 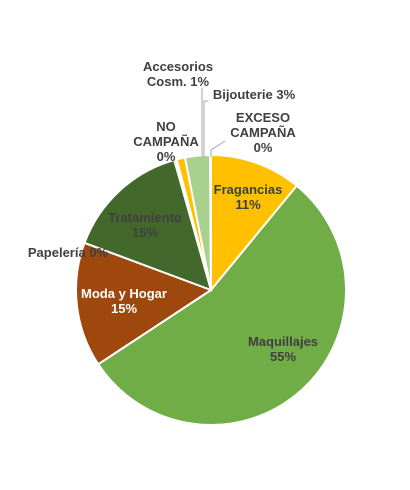 What do you see at coordinates (124, 301) in the screenshot?
I see `data-label-moda-y-hogar: Moda y Hogar 15%` at bounding box center [124, 301].